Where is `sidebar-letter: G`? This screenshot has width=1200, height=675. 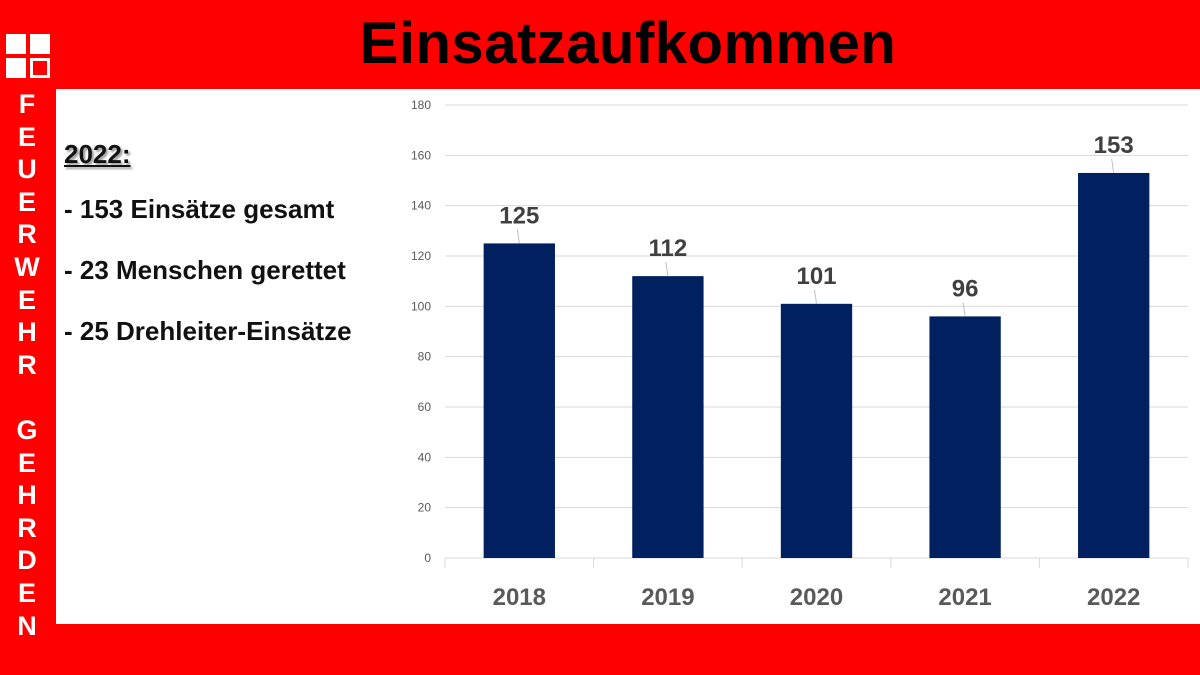 sidebar-letter: G is located at coordinates (27, 429).